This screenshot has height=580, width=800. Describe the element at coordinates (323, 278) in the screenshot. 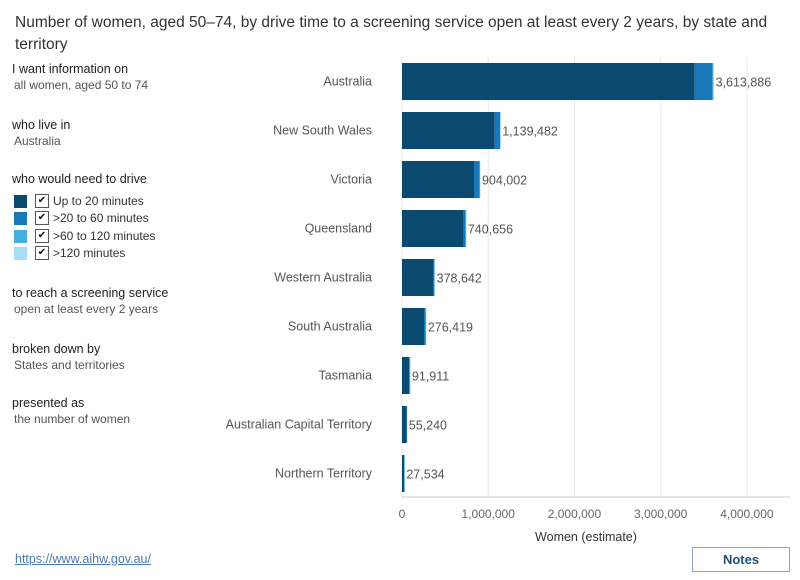

I see `category-label: Western Australia` at that location.